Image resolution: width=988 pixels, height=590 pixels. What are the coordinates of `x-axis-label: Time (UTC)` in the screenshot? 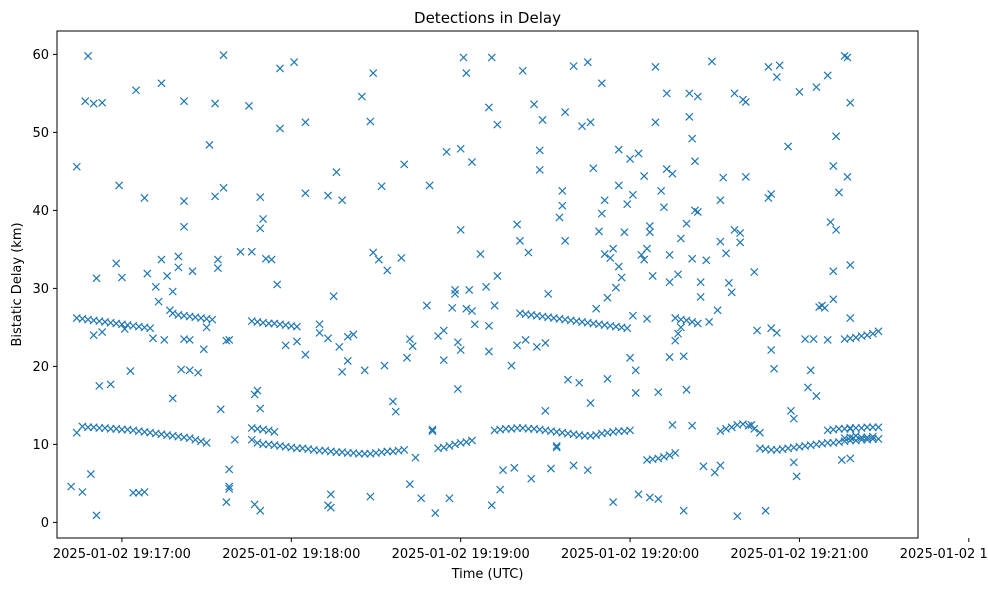 It's located at (487, 574).